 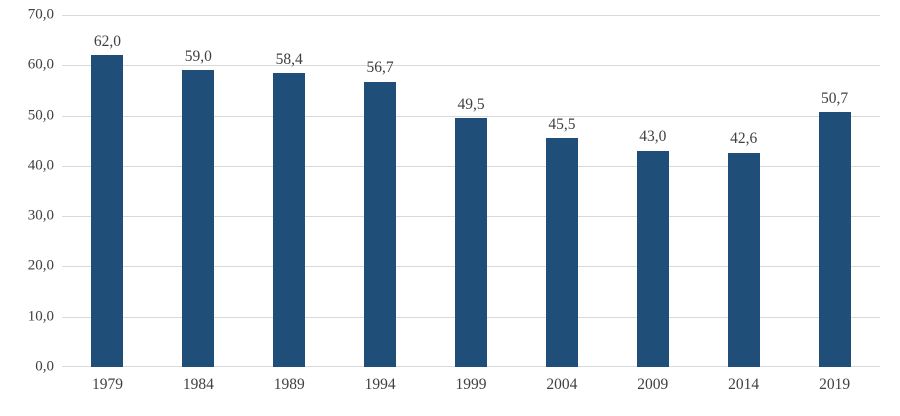 I want to click on bar-group: 56,7 1994, so click(x=380, y=203).